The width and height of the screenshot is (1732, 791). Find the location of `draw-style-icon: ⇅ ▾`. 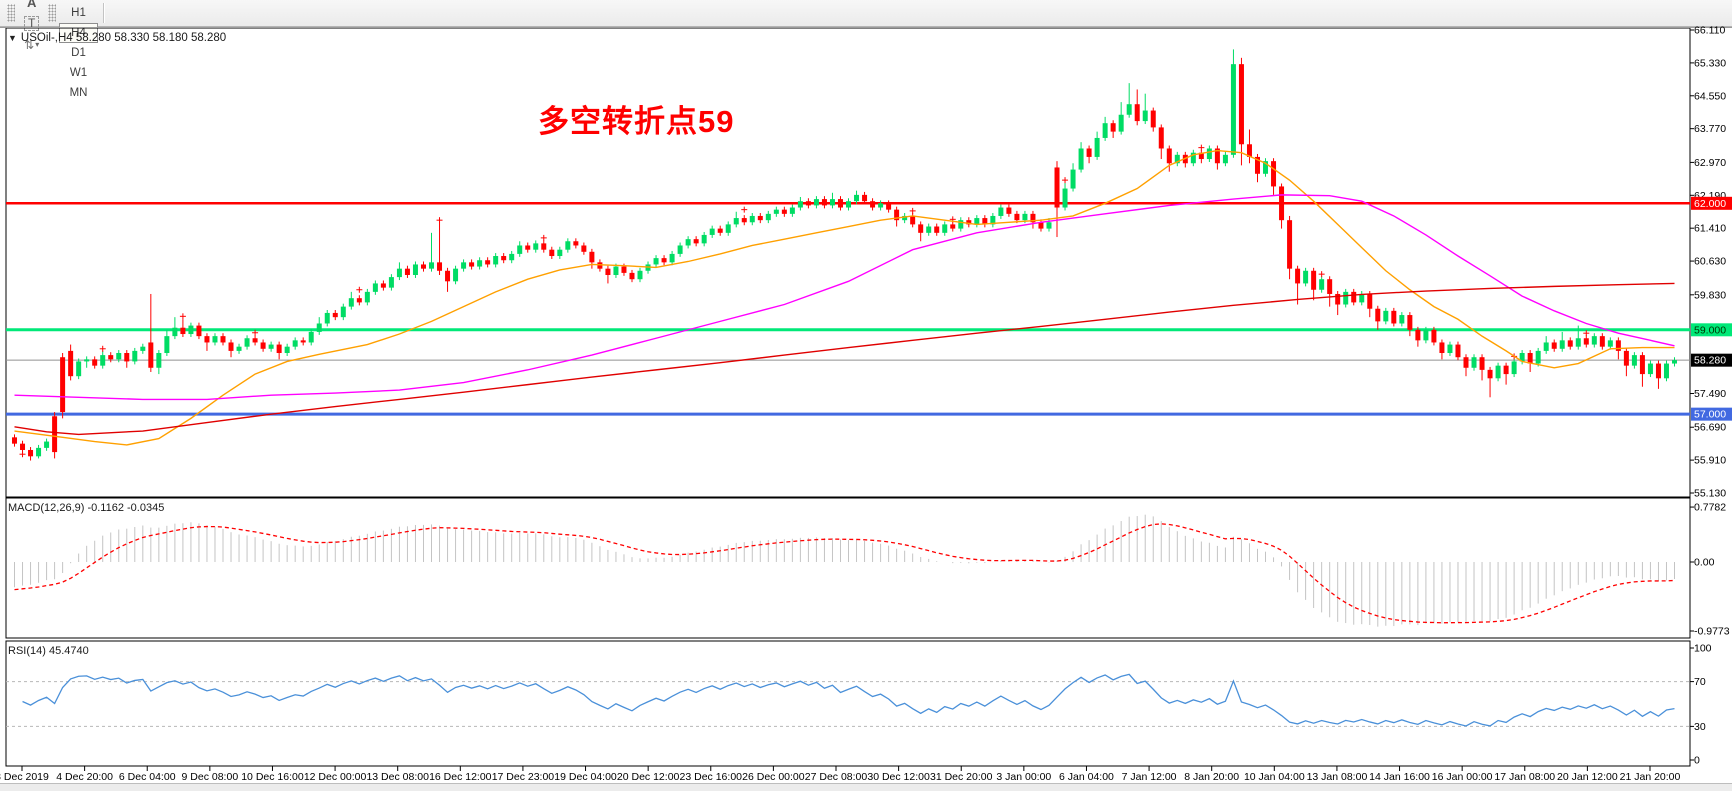

draw-style-icon: ⇅ ▾ is located at coordinates (32, 44).